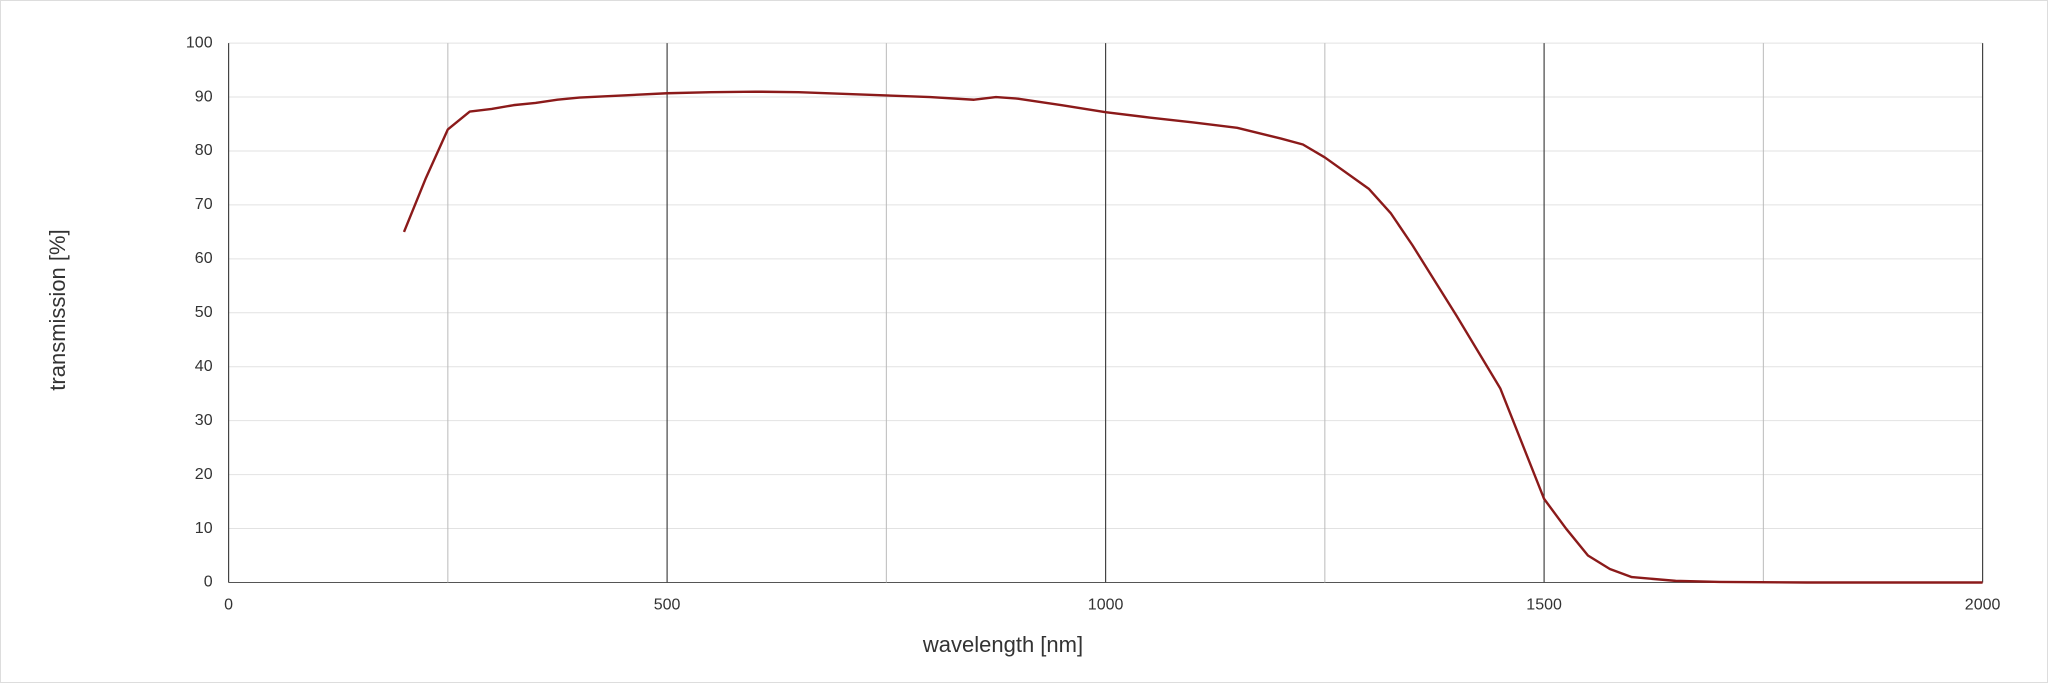 The width and height of the screenshot is (2048, 683). I want to click on y-tick-label: 50, so click(204, 312).